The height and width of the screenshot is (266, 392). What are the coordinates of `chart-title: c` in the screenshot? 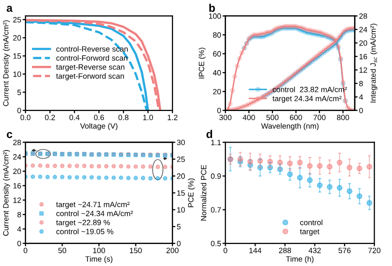 It's located at (9, 135).